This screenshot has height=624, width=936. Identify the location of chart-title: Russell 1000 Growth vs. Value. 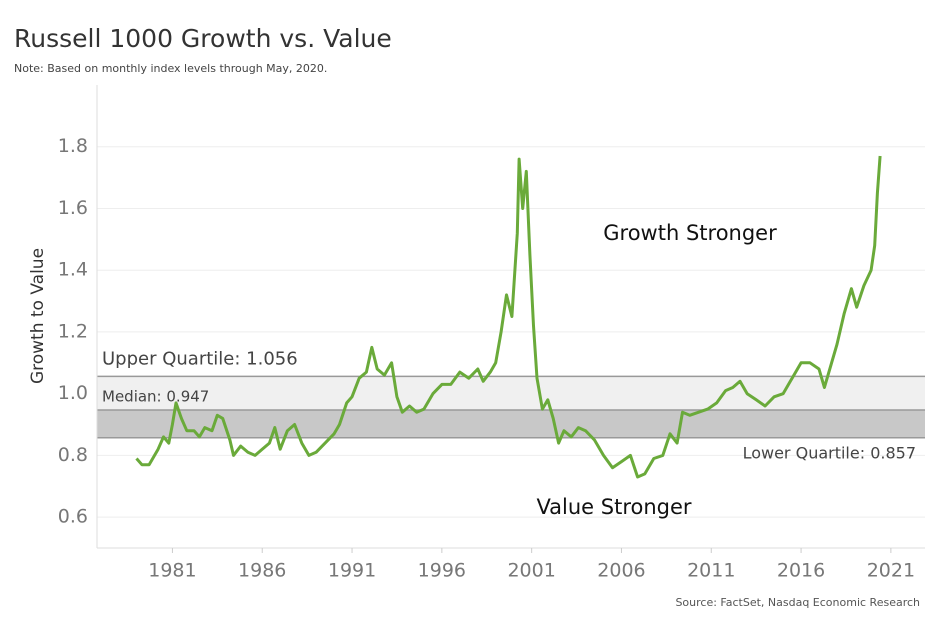
(203, 38).